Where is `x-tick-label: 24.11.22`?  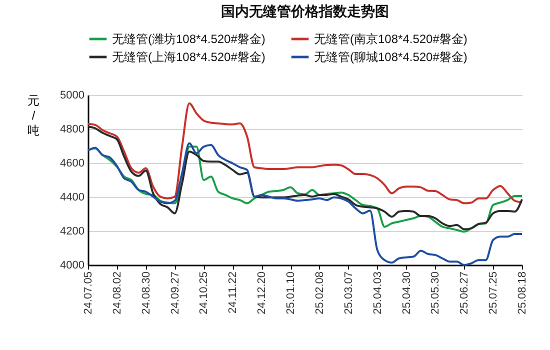
x-tick-label: 24.11.22 is located at coordinates (233, 293).